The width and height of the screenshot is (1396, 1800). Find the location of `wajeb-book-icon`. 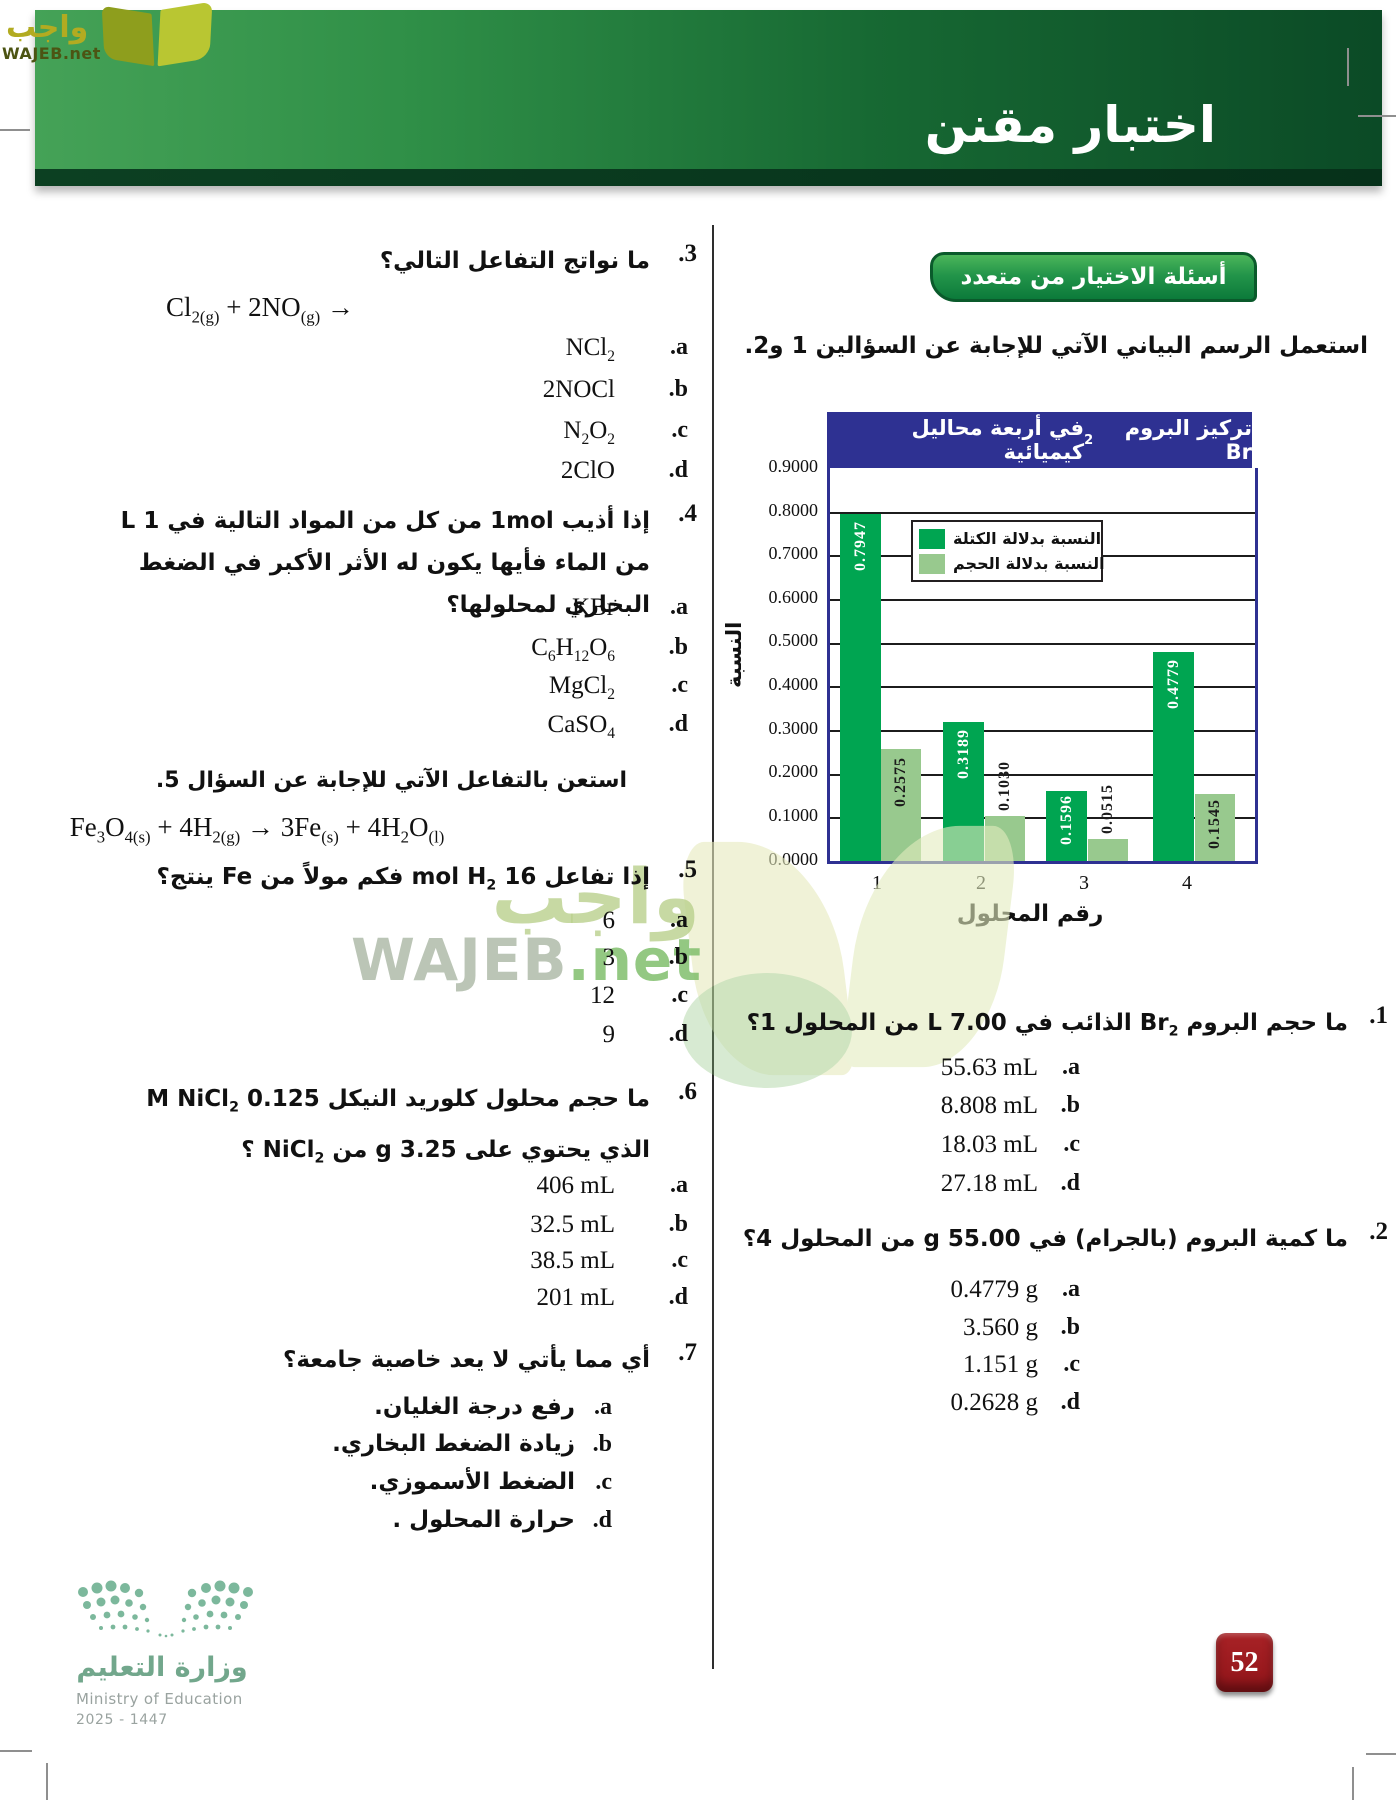

wajeb-book-icon is located at coordinates (158, 34).